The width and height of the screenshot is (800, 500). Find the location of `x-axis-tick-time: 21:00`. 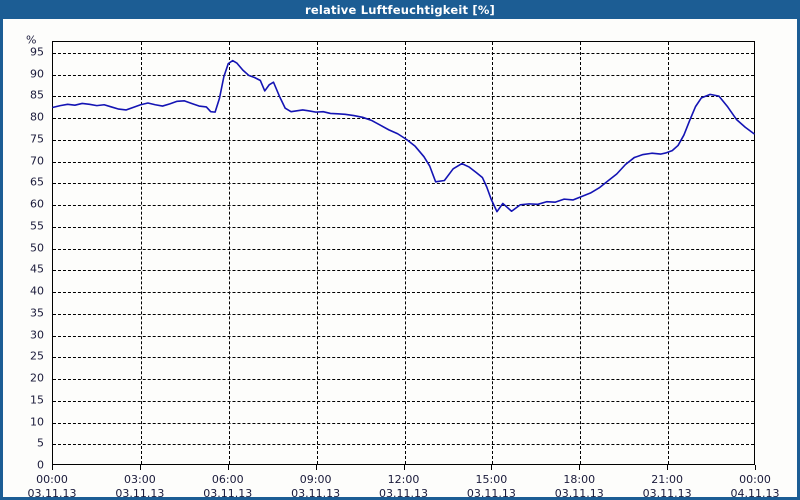

x-axis-tick-time: 21:00 is located at coordinates (667, 479).